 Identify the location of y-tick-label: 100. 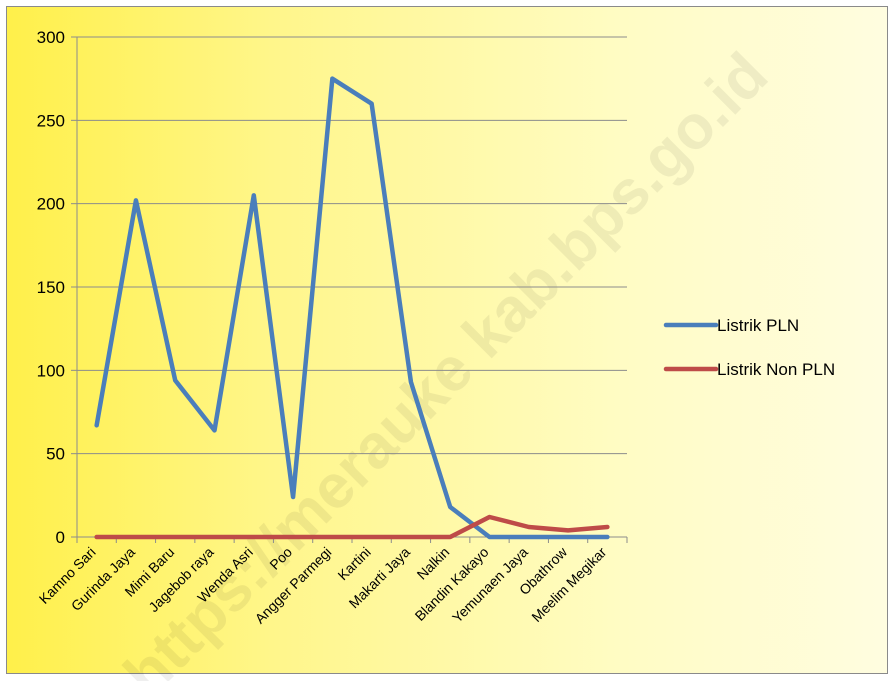
(51, 370).